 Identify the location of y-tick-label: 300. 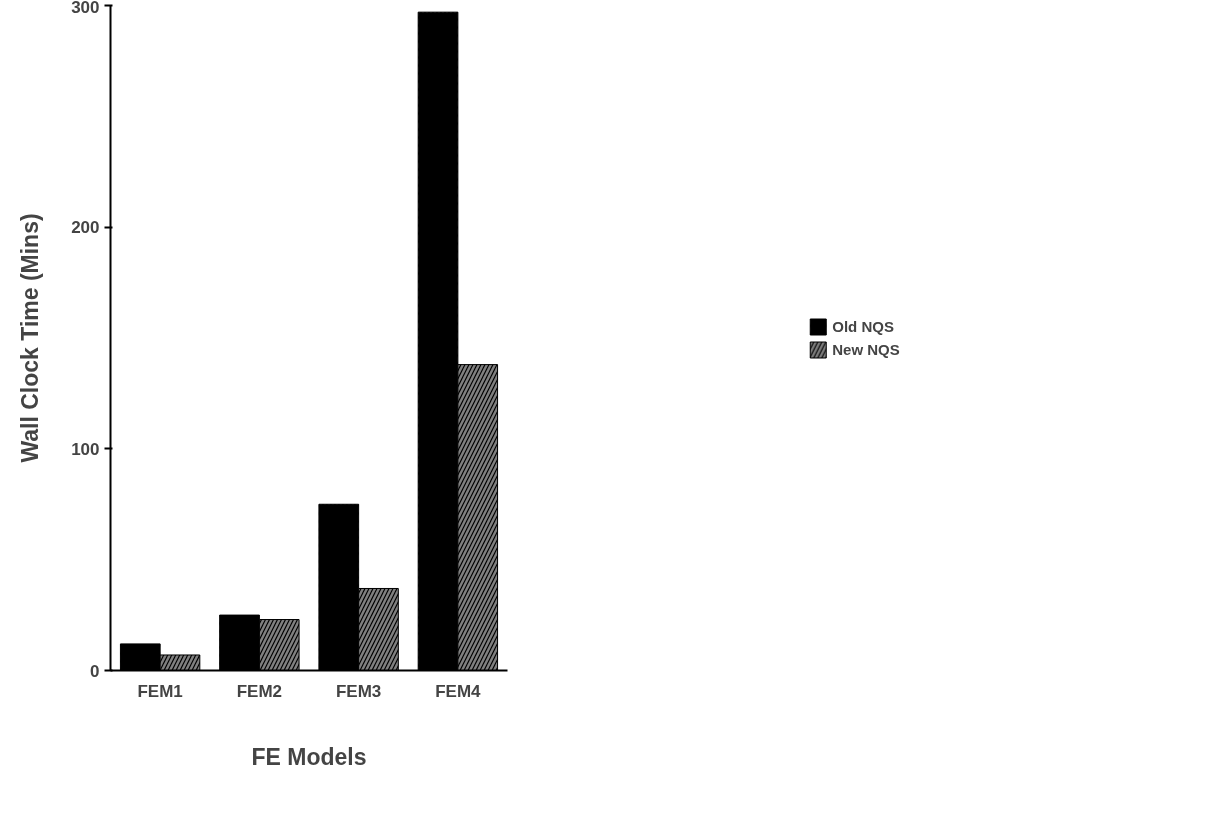
(85, 8).